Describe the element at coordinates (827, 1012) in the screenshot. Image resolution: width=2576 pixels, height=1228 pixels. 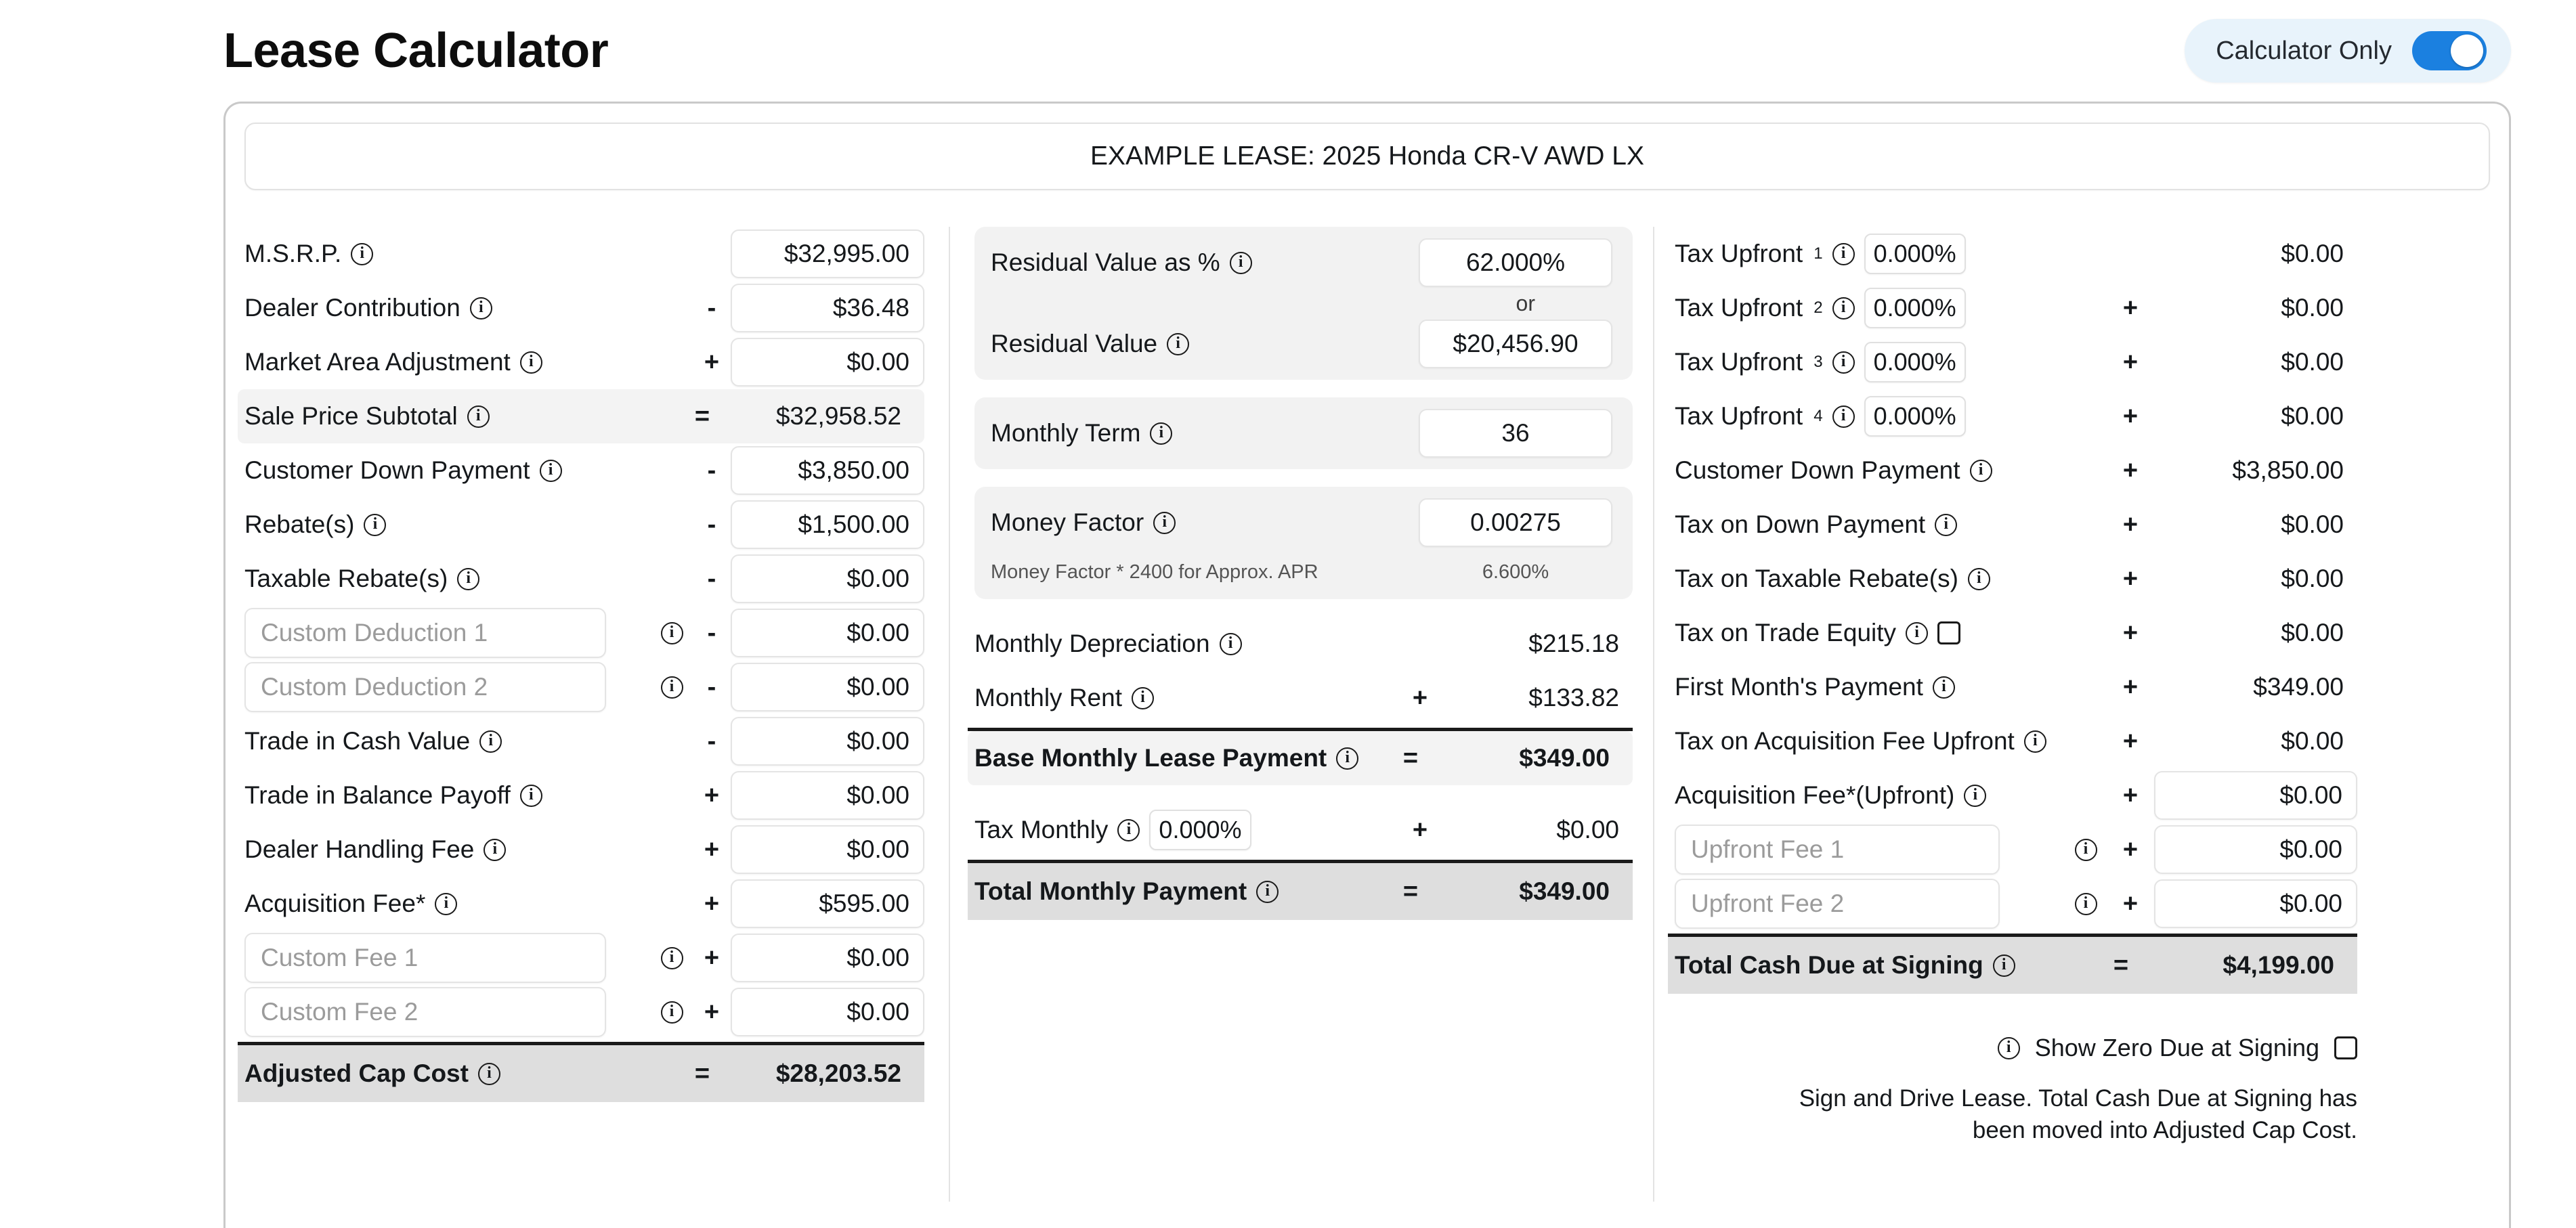
I see `custom-fee-2-amount-input: $0.00` at that location.